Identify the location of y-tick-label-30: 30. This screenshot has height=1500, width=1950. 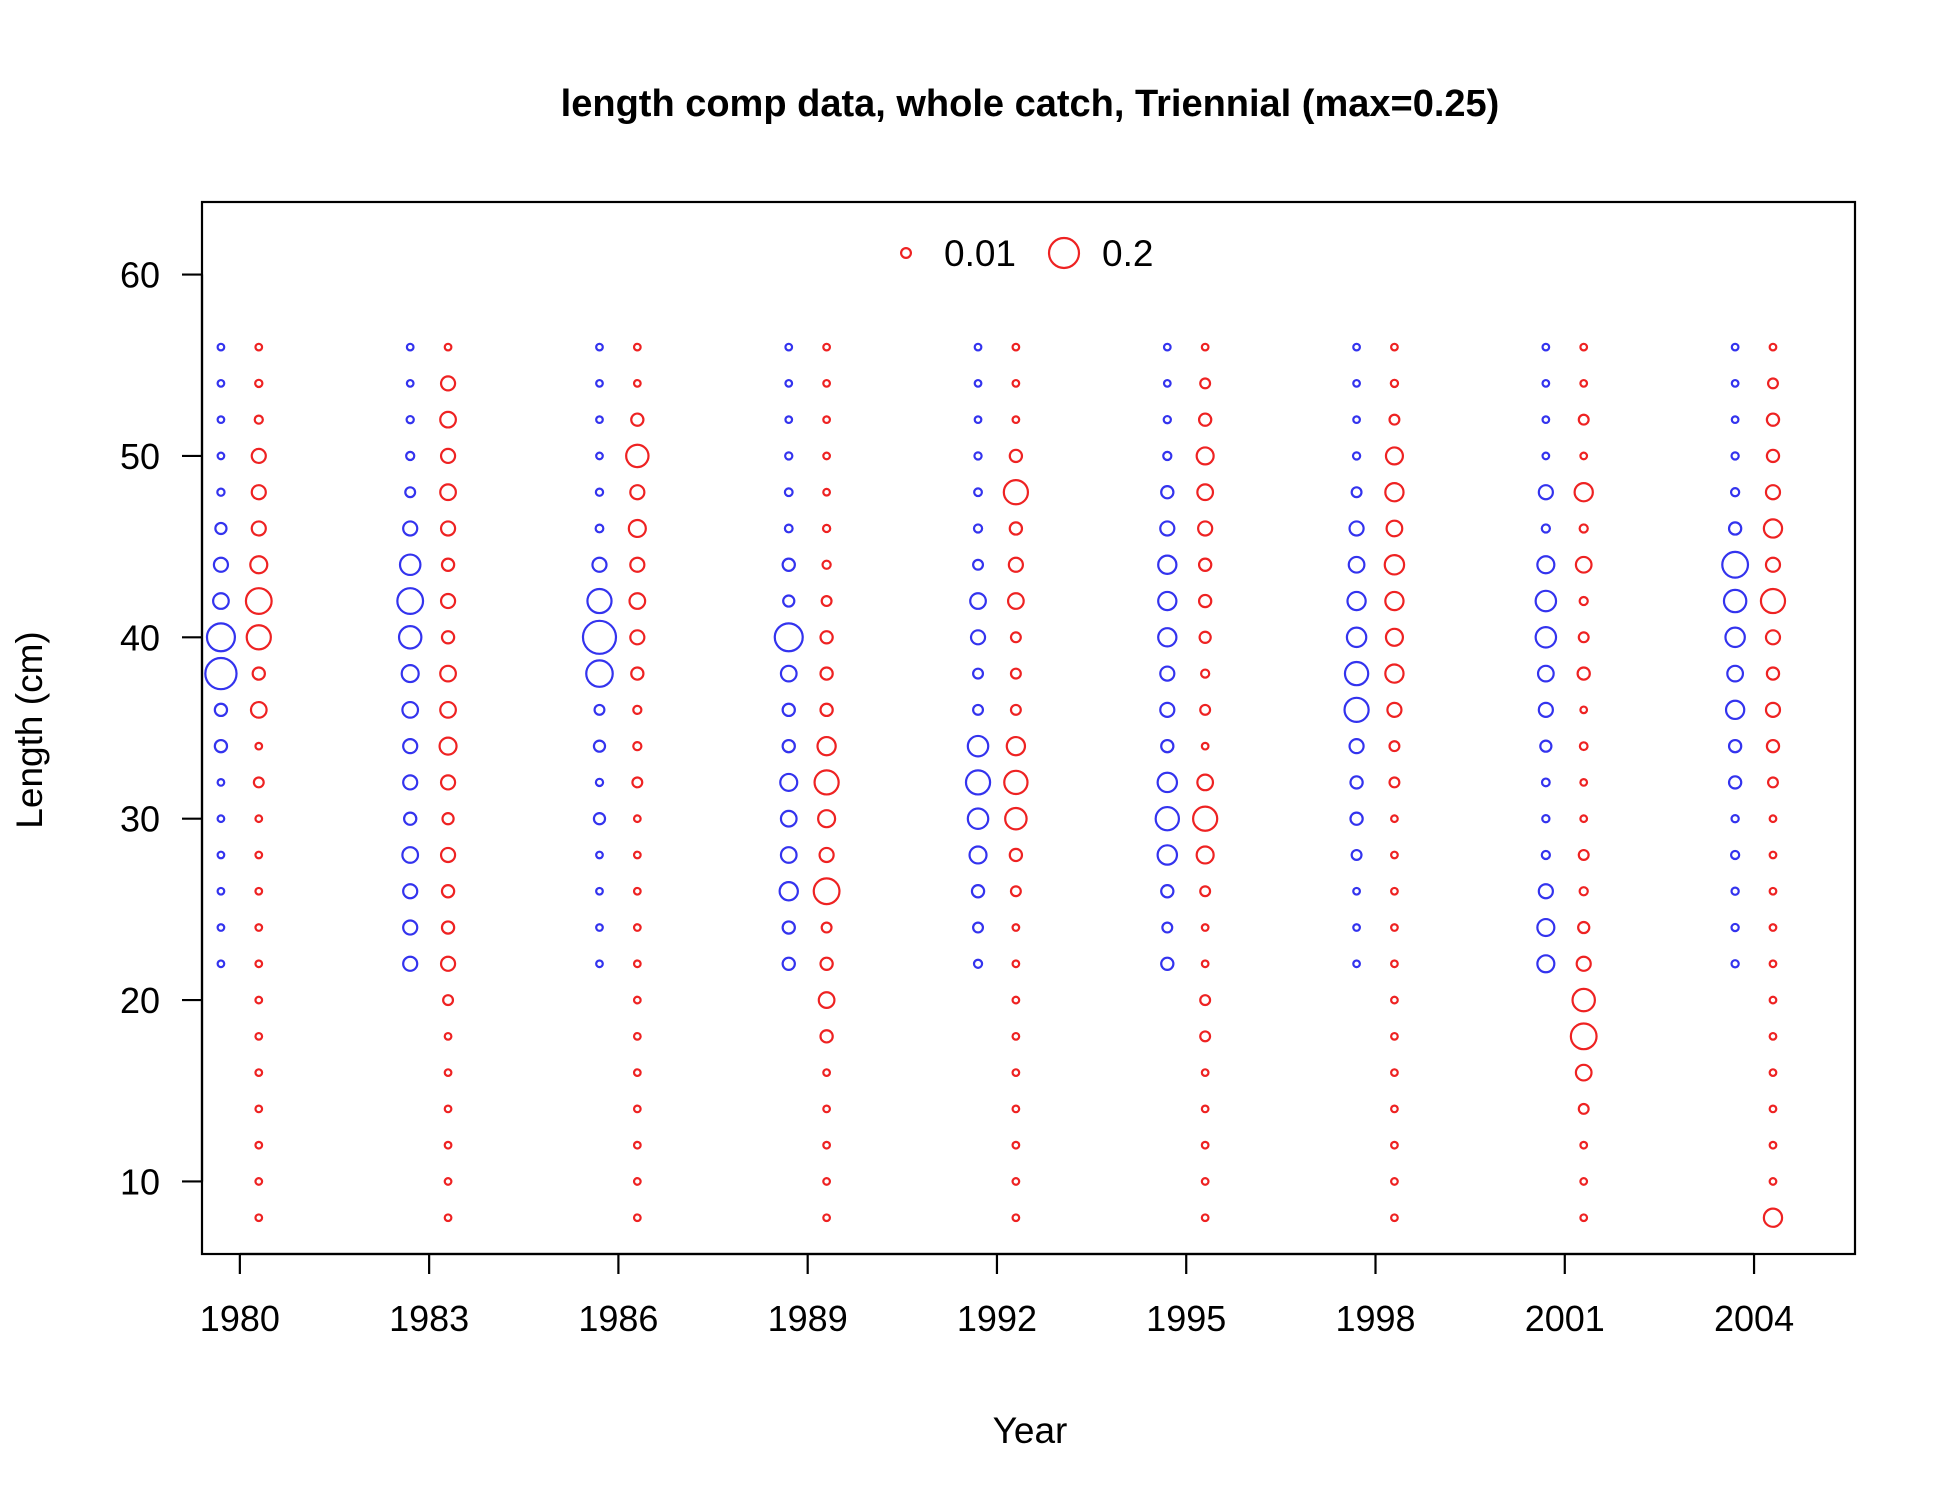
(140, 819).